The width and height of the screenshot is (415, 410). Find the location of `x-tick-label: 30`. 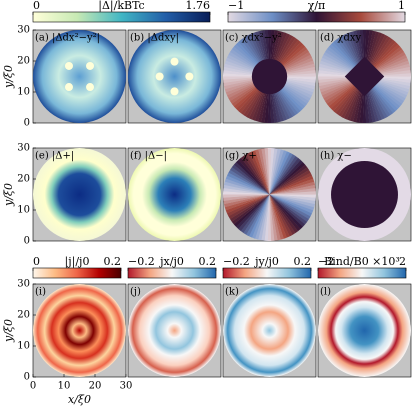

x-tick-label: 30 is located at coordinates (126, 386).